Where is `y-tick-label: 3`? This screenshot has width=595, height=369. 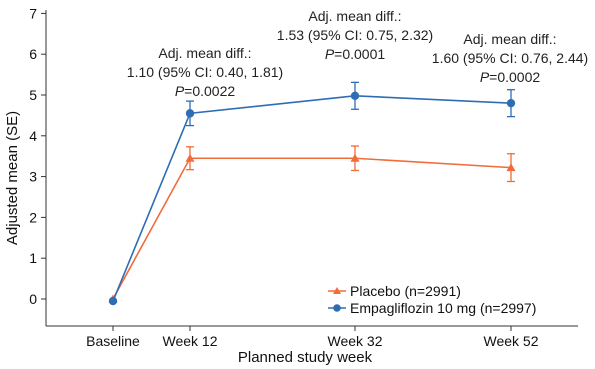 y-tick-label: 3 is located at coordinates (33, 177).